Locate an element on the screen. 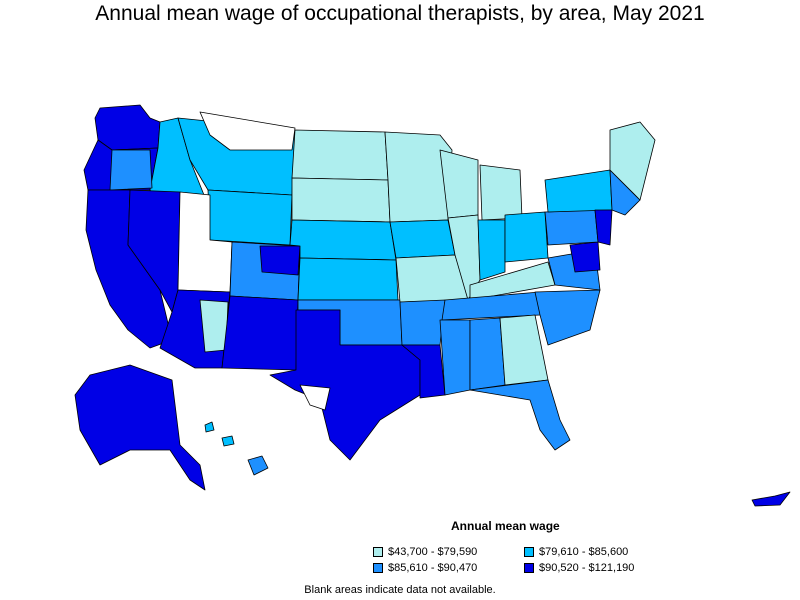 The image size is (800, 600). iowa-region is located at coordinates (422, 239).